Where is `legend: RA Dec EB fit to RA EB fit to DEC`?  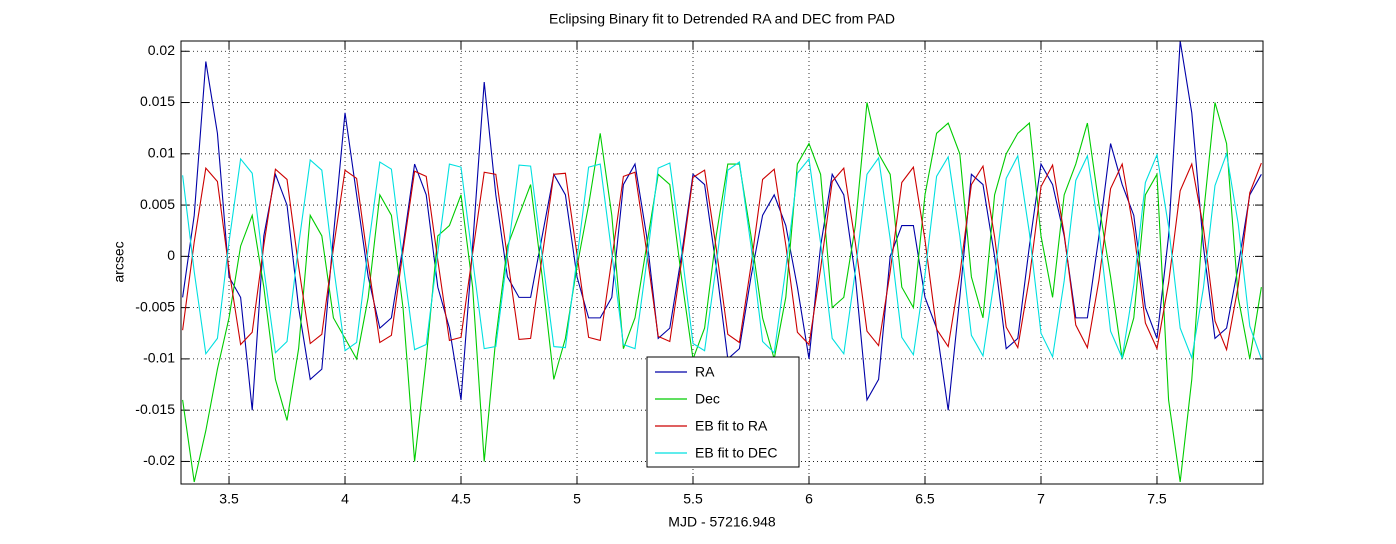
legend: RA Dec EB fit to RA EB fit to DEC is located at coordinates (723, 412).